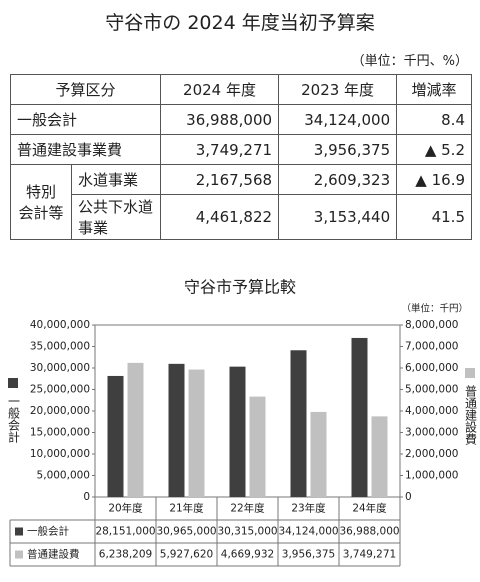 This screenshot has height=582, width=480. What do you see at coordinates (247, 532) in the screenshot?
I see `data-label: 30,315,000` at bounding box center [247, 532].